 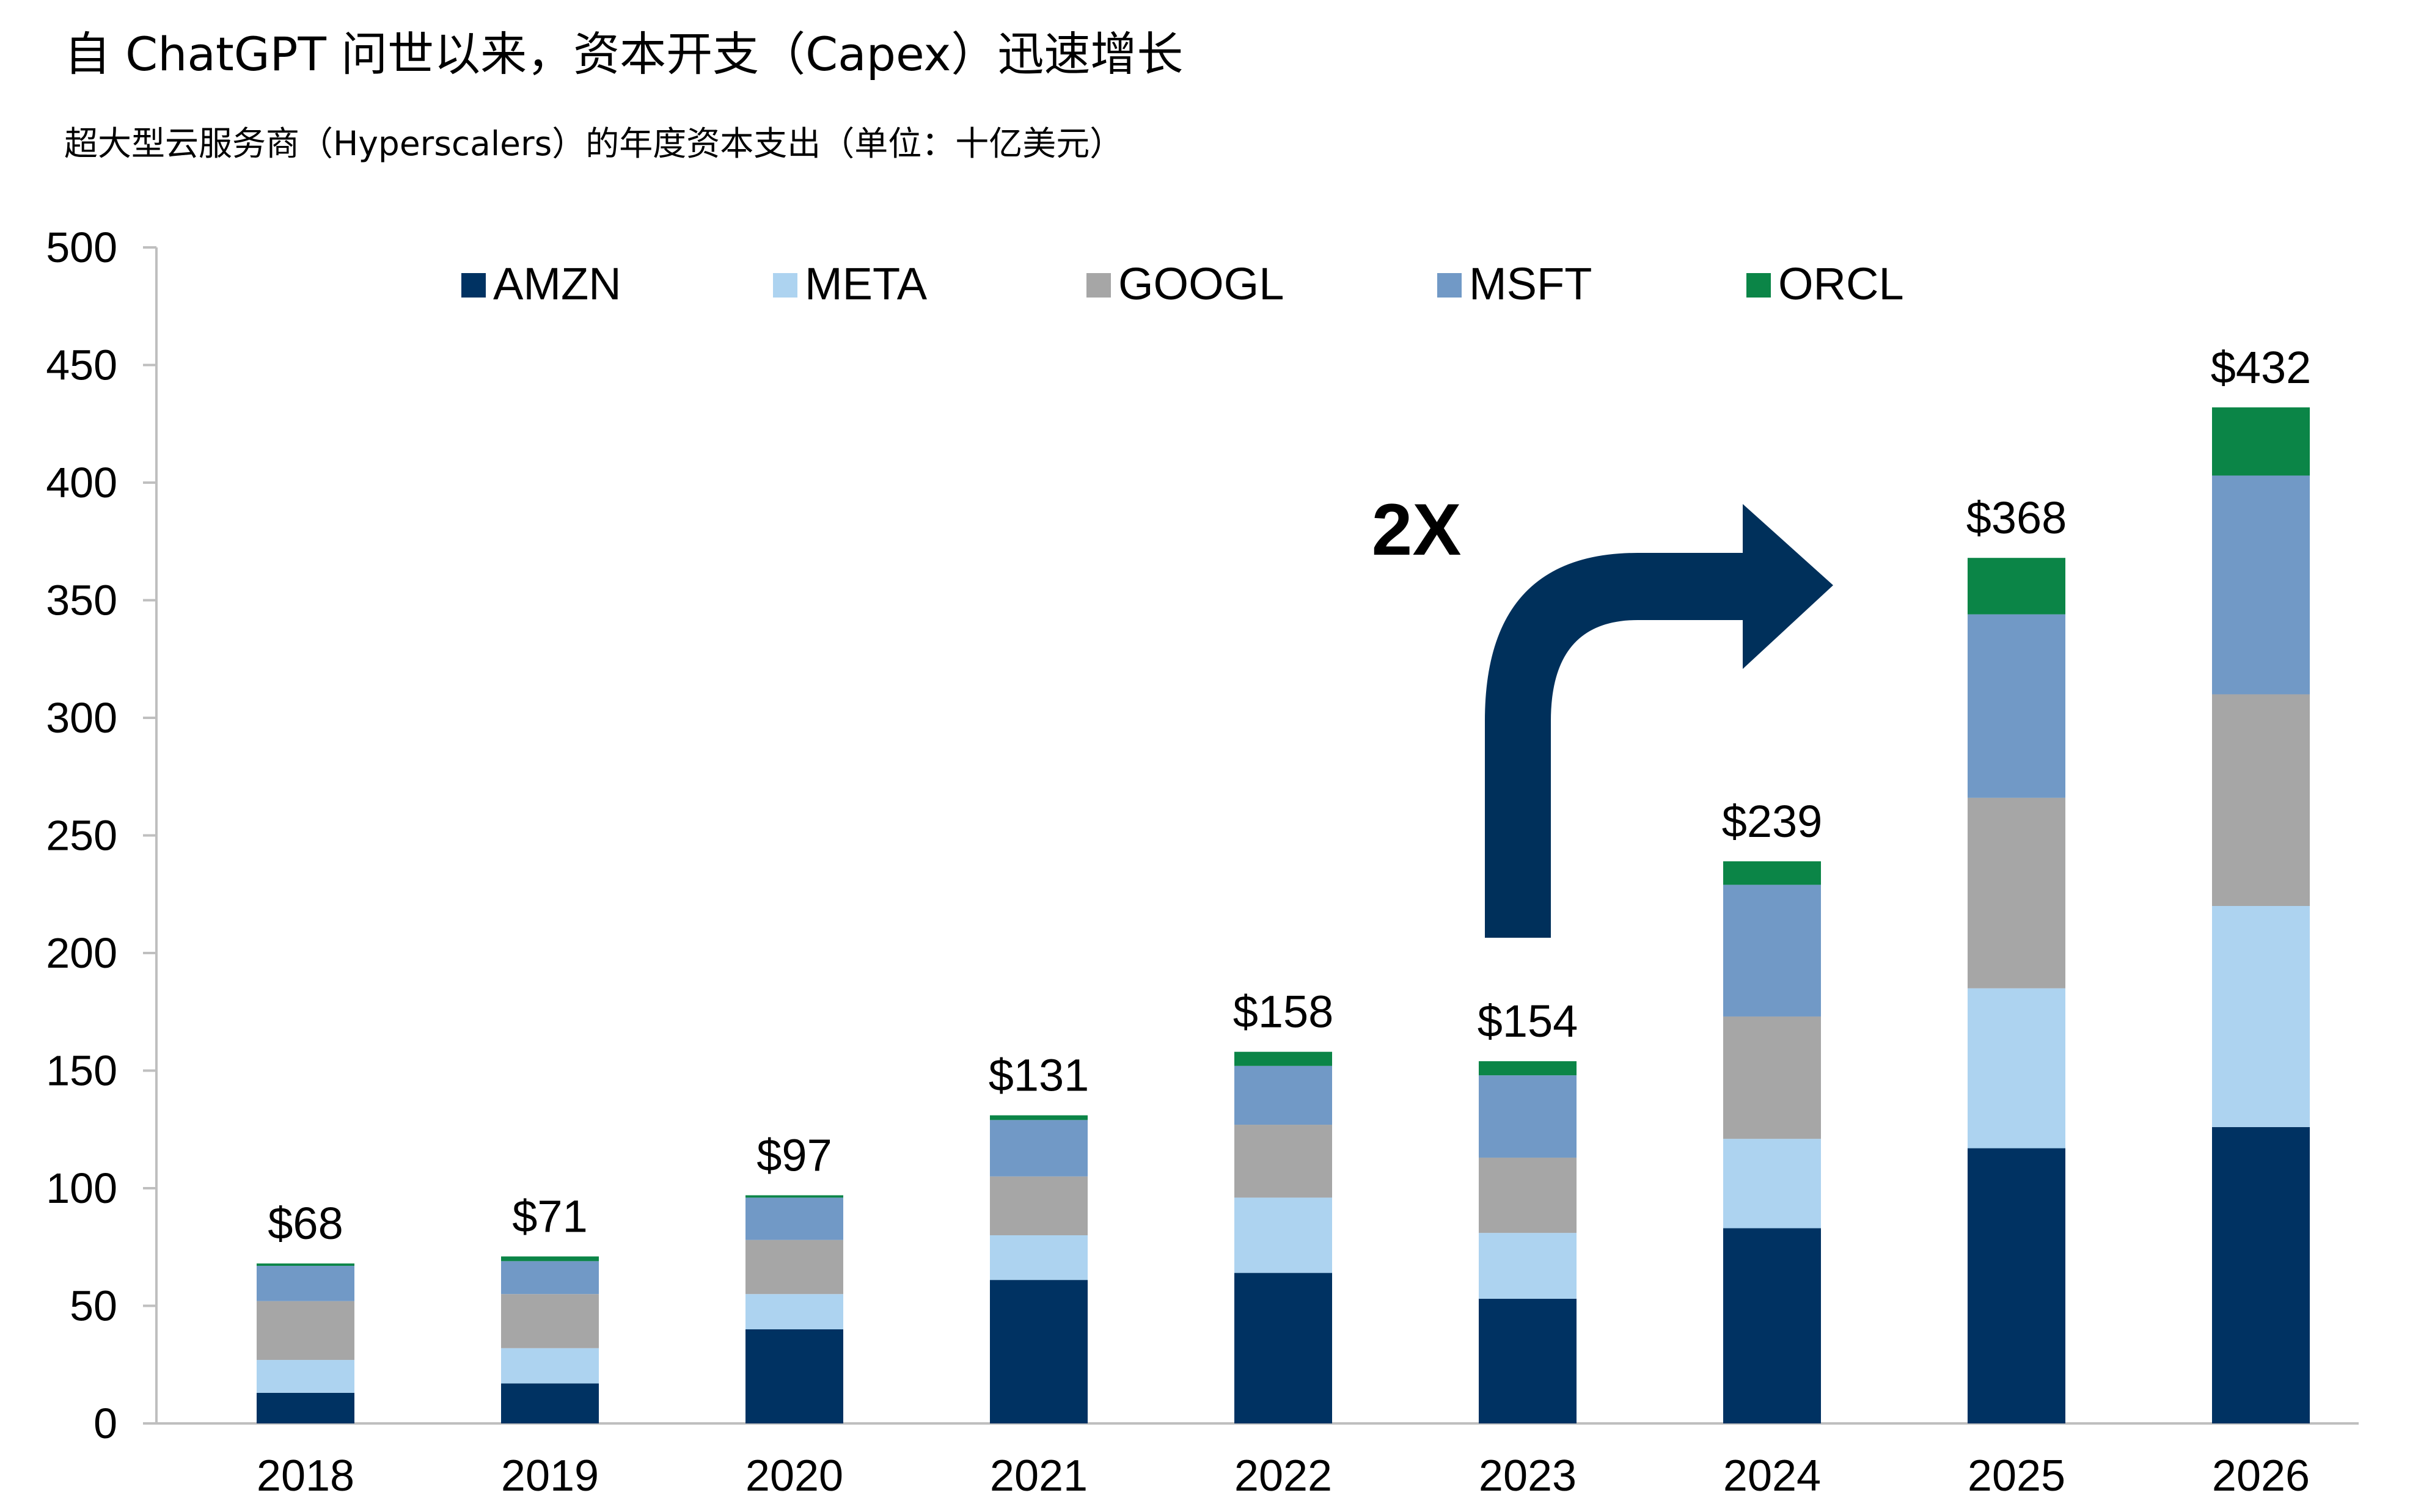 What do you see at coordinates (81, 1188) in the screenshot?
I see `y-tick-label: 100` at bounding box center [81, 1188].